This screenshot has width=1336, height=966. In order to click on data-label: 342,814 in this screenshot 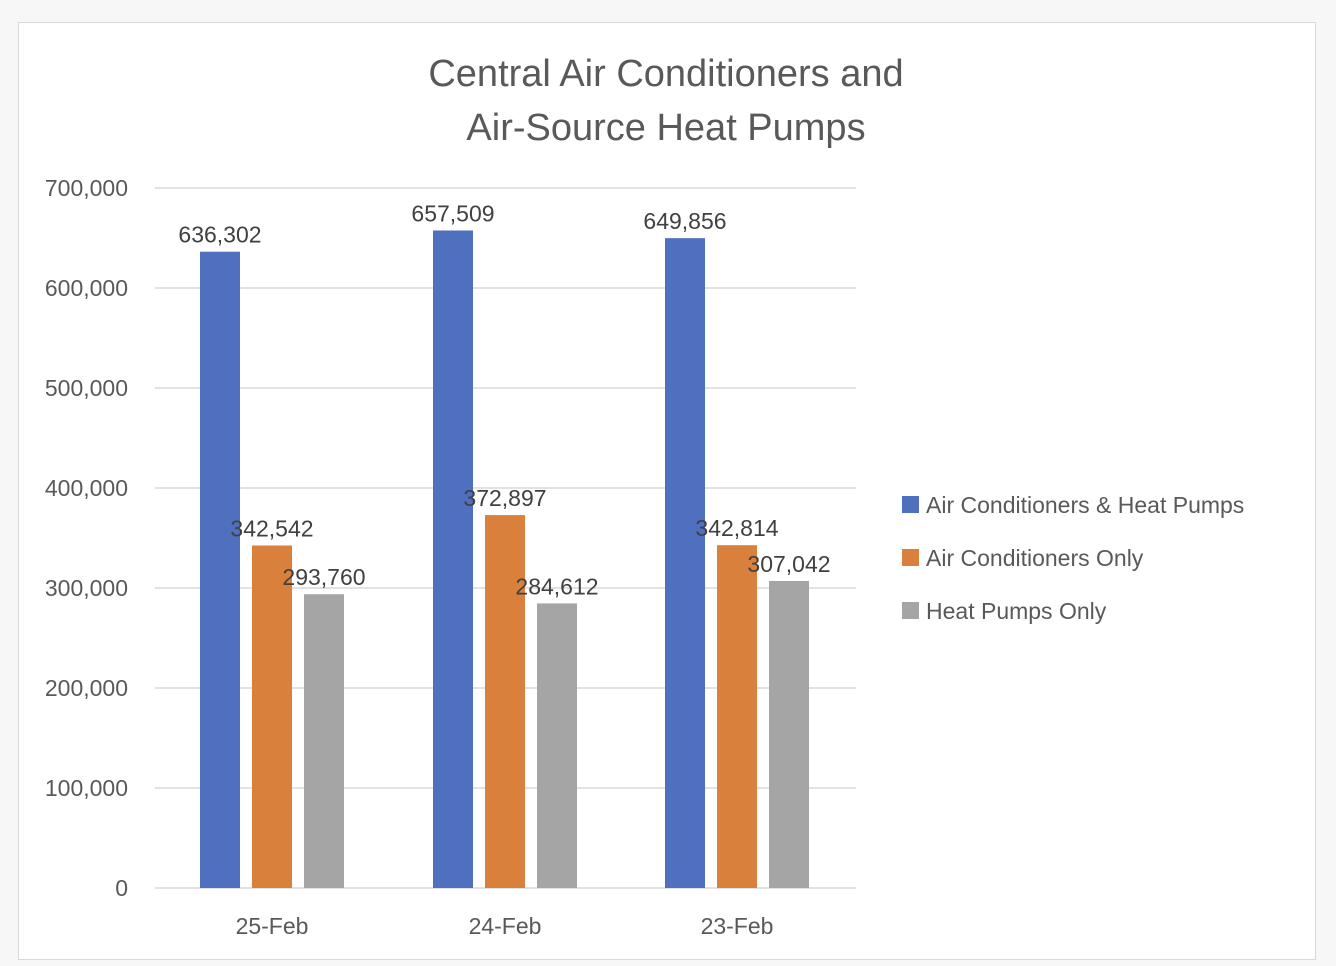, I will do `click(736, 528)`.